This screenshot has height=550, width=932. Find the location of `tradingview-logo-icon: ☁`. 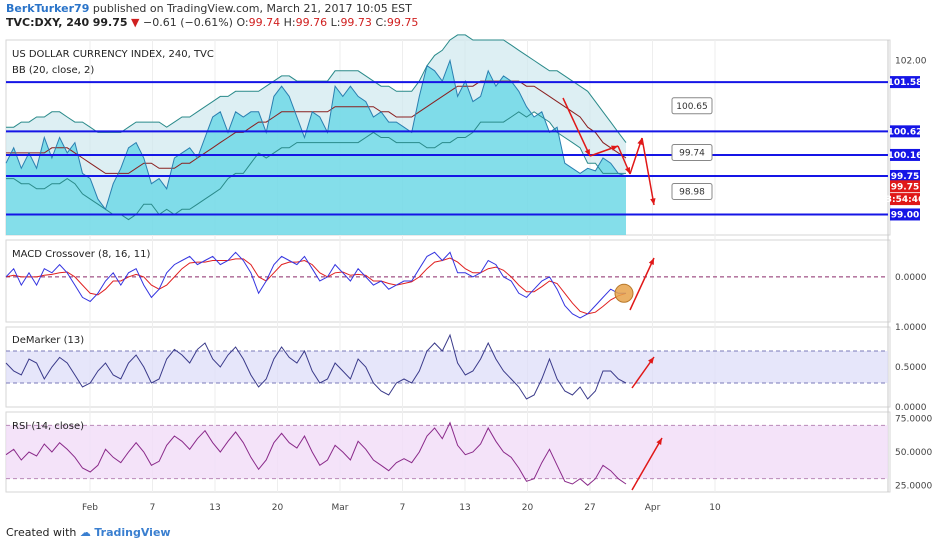

tradingview-logo-icon: ☁ is located at coordinates (85, 532).